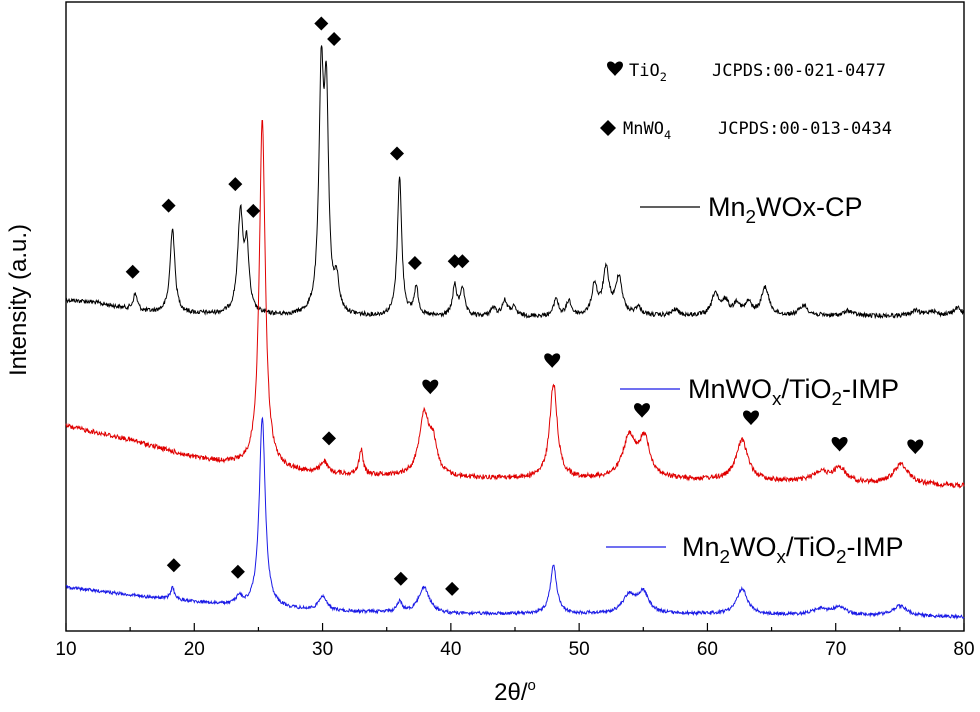  I want to click on heart-icon, so click(615, 68).